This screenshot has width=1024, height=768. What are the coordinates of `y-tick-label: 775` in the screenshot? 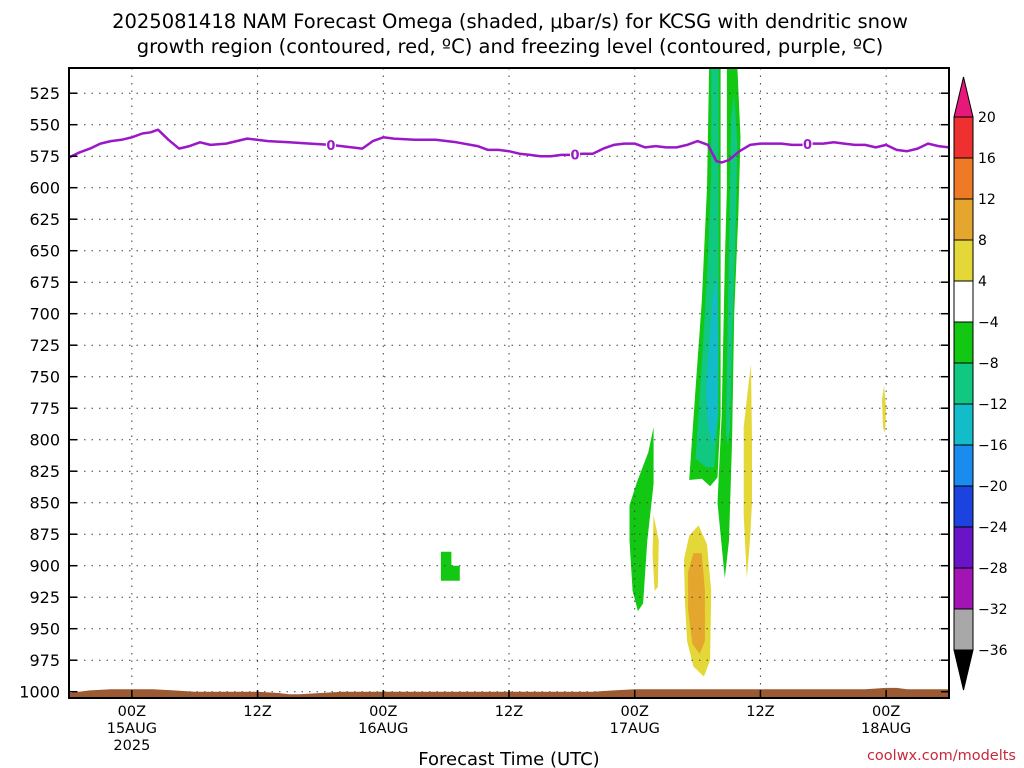 It's located at (44, 408).